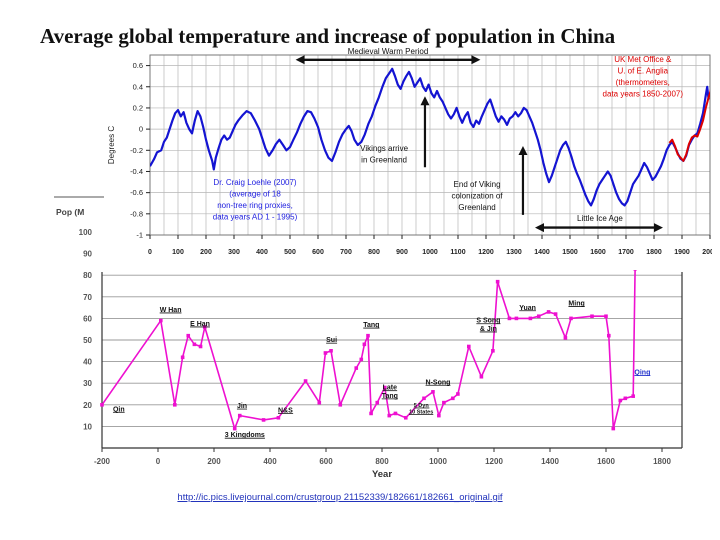 The width and height of the screenshot is (720, 540). Describe the element at coordinates (87, 405) in the screenshot. I see `pop-y-tick-label: 20` at that location.